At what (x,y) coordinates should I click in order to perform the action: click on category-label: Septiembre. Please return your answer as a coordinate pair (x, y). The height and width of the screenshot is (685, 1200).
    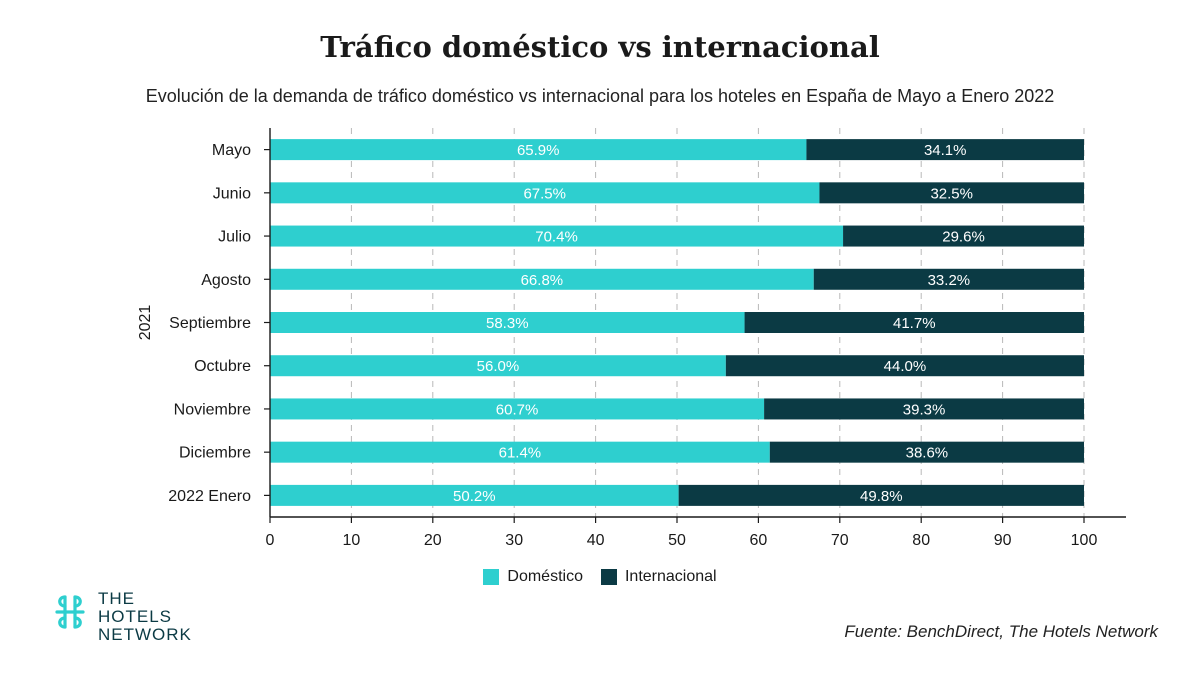
    Looking at the image, I should click on (210, 323).